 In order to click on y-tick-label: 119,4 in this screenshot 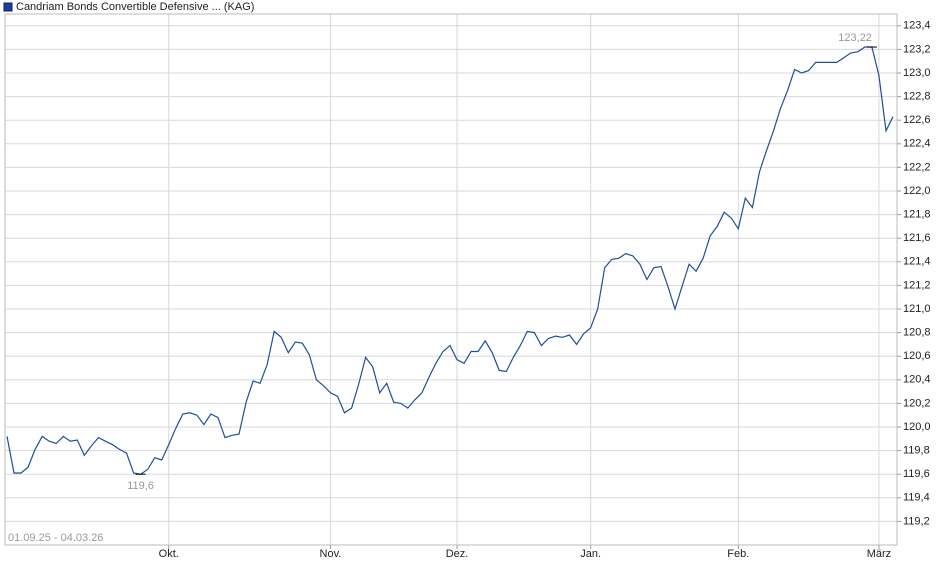, I will do `click(916, 498)`.